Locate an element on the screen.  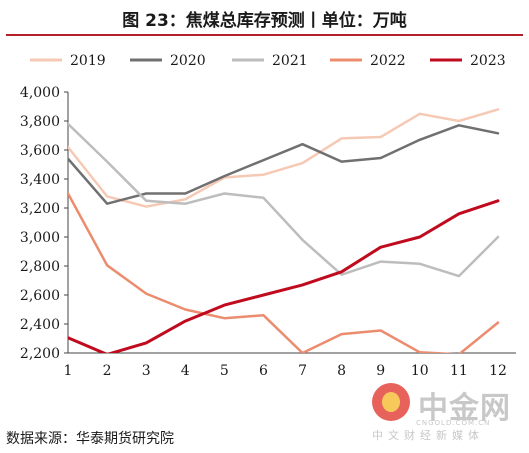
y-tick-label: 3,400 is located at coordinates (40, 180).